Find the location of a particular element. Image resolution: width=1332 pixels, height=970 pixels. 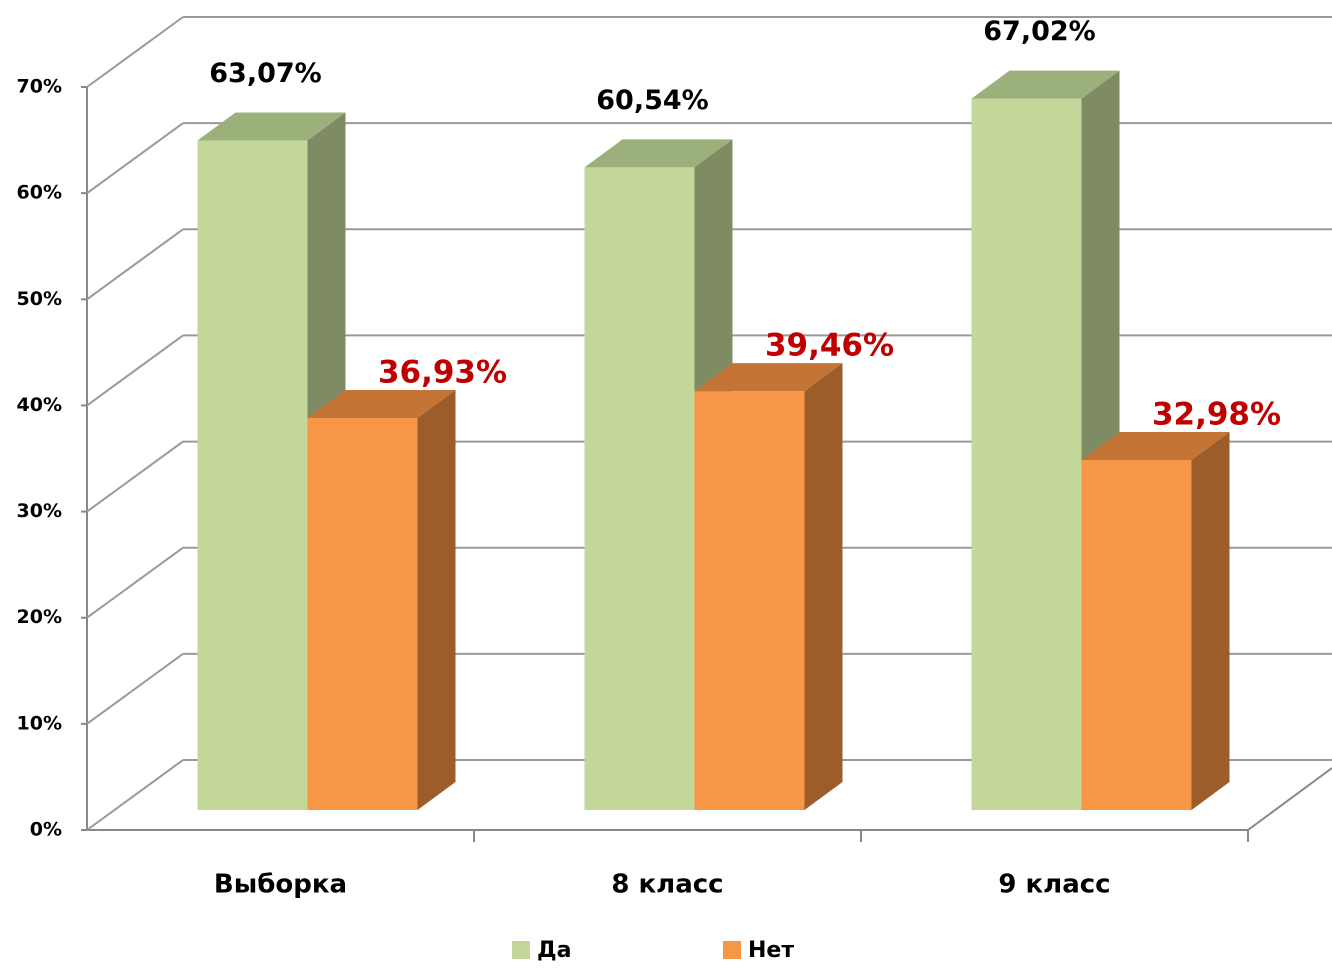

y-tick-label: 0% is located at coordinates (46, 830).